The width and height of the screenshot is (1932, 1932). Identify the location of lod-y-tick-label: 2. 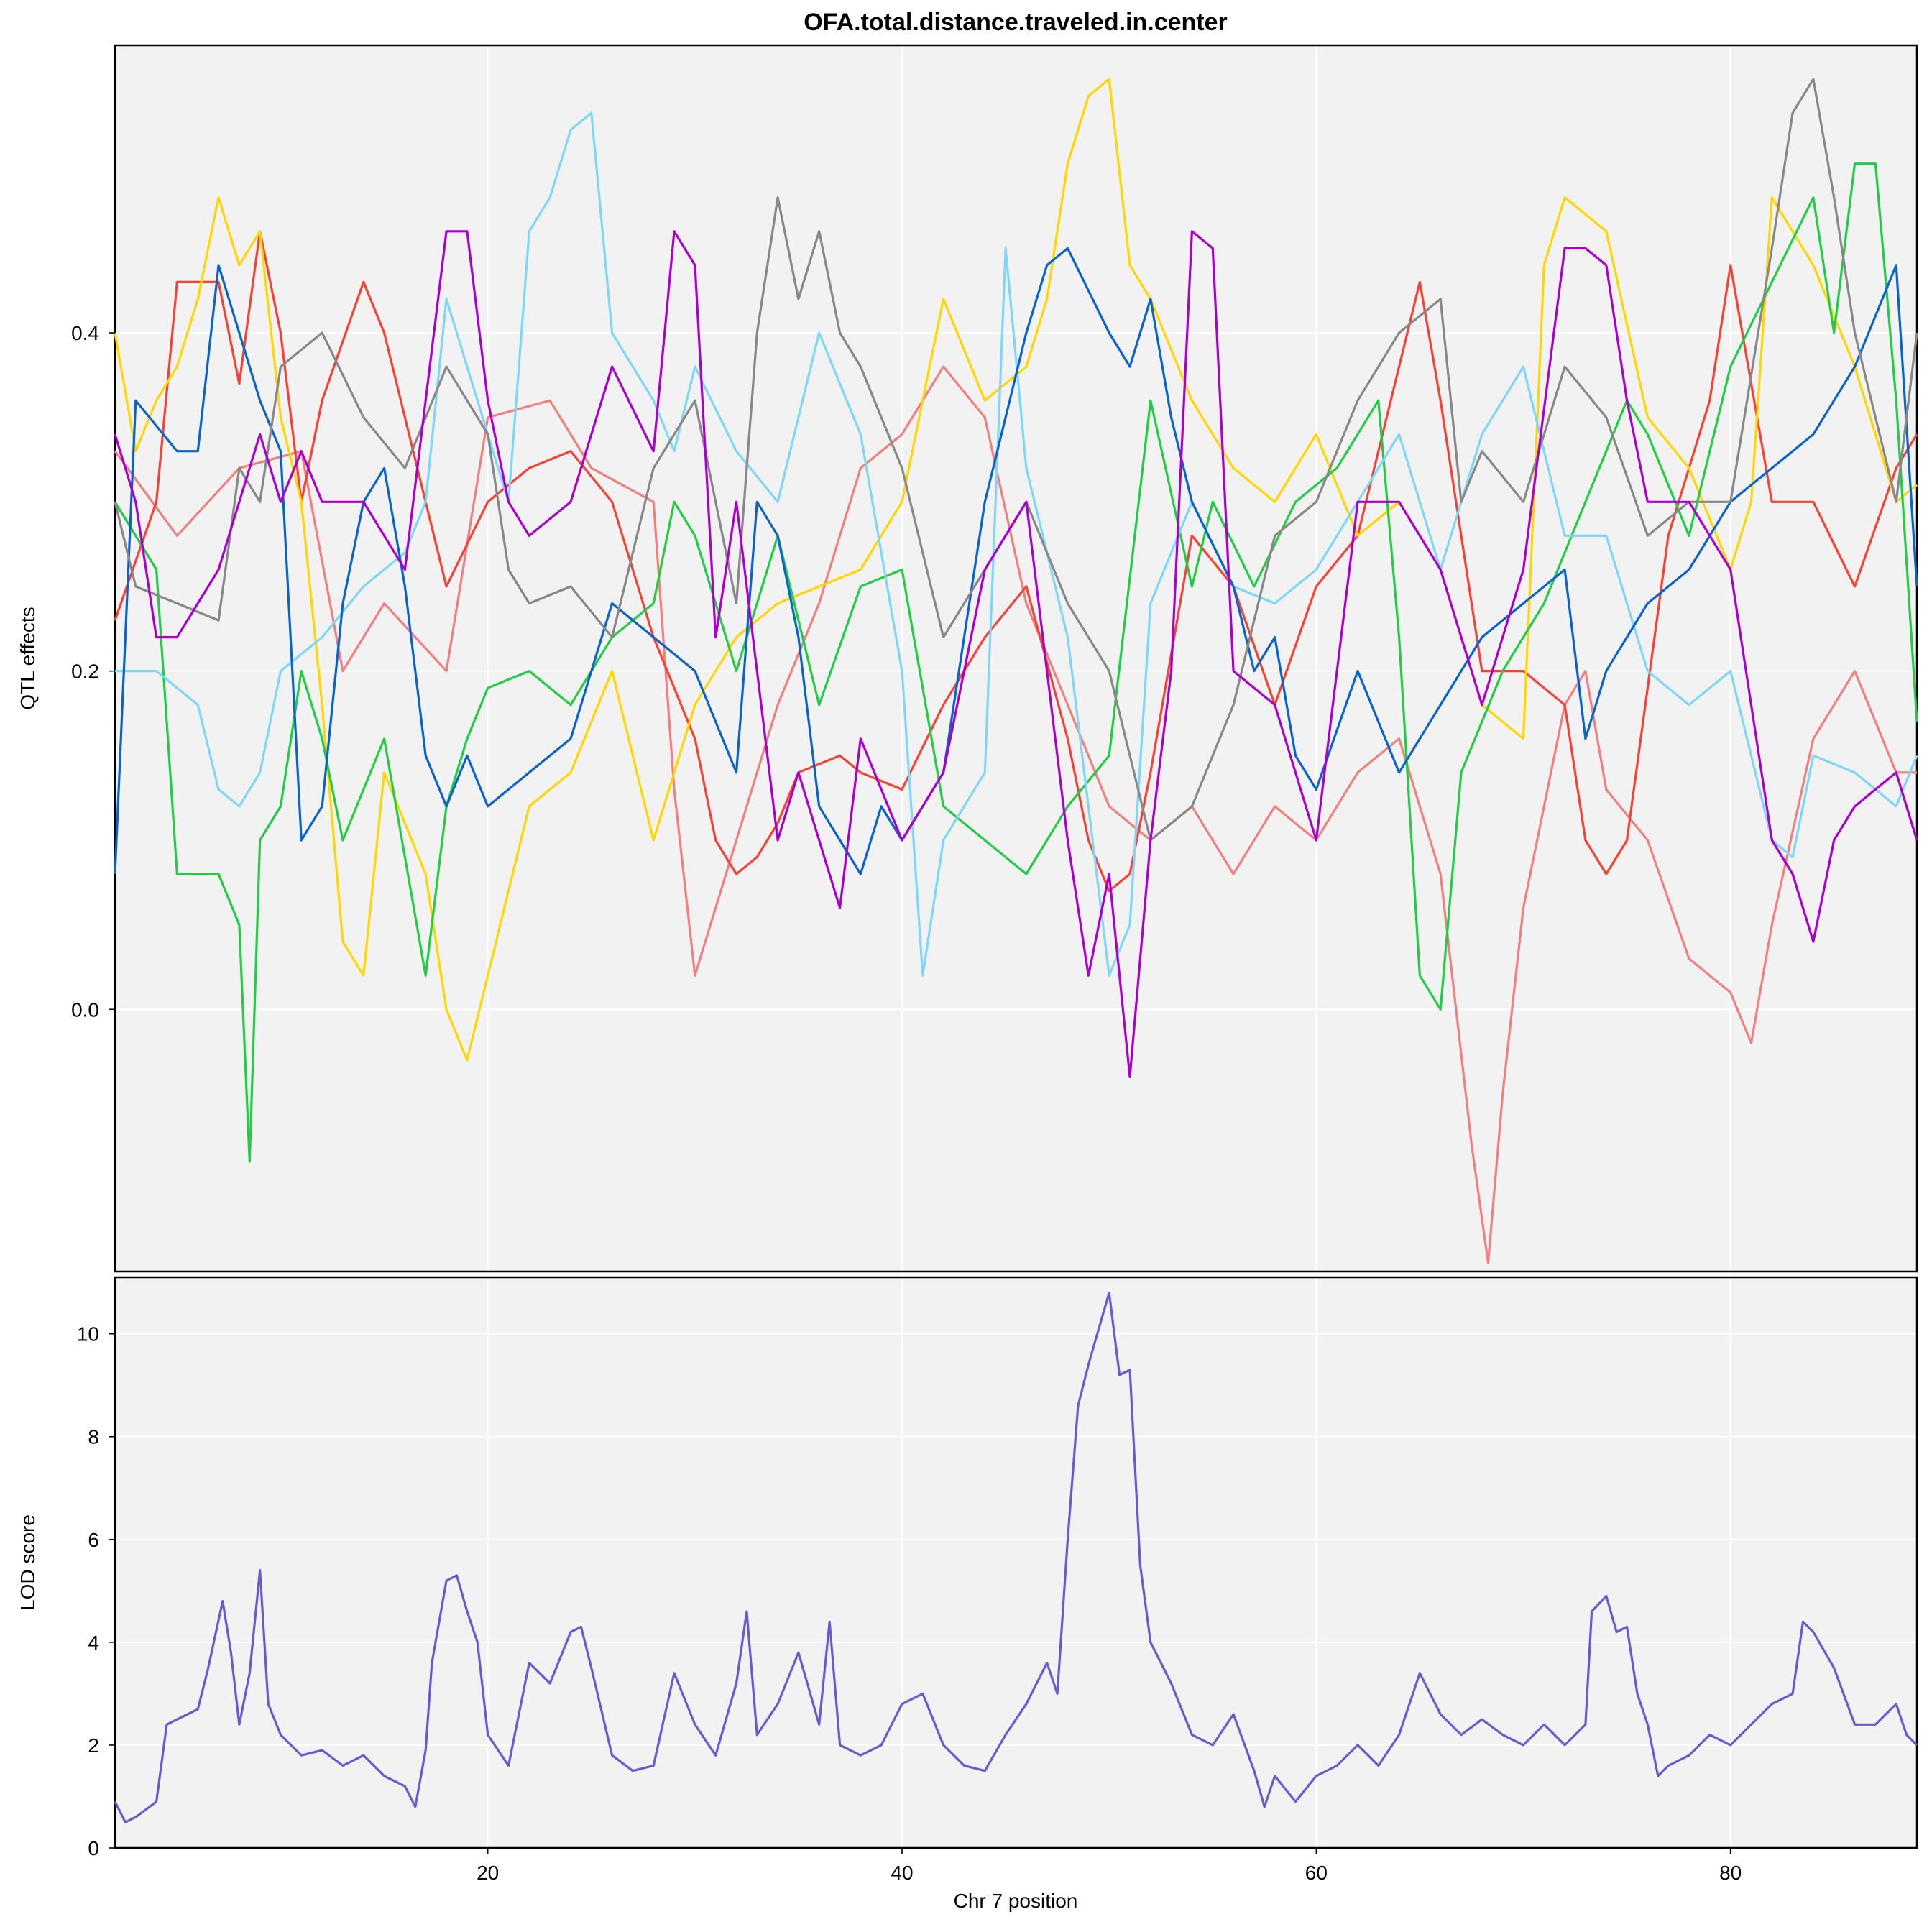
(93, 1745).